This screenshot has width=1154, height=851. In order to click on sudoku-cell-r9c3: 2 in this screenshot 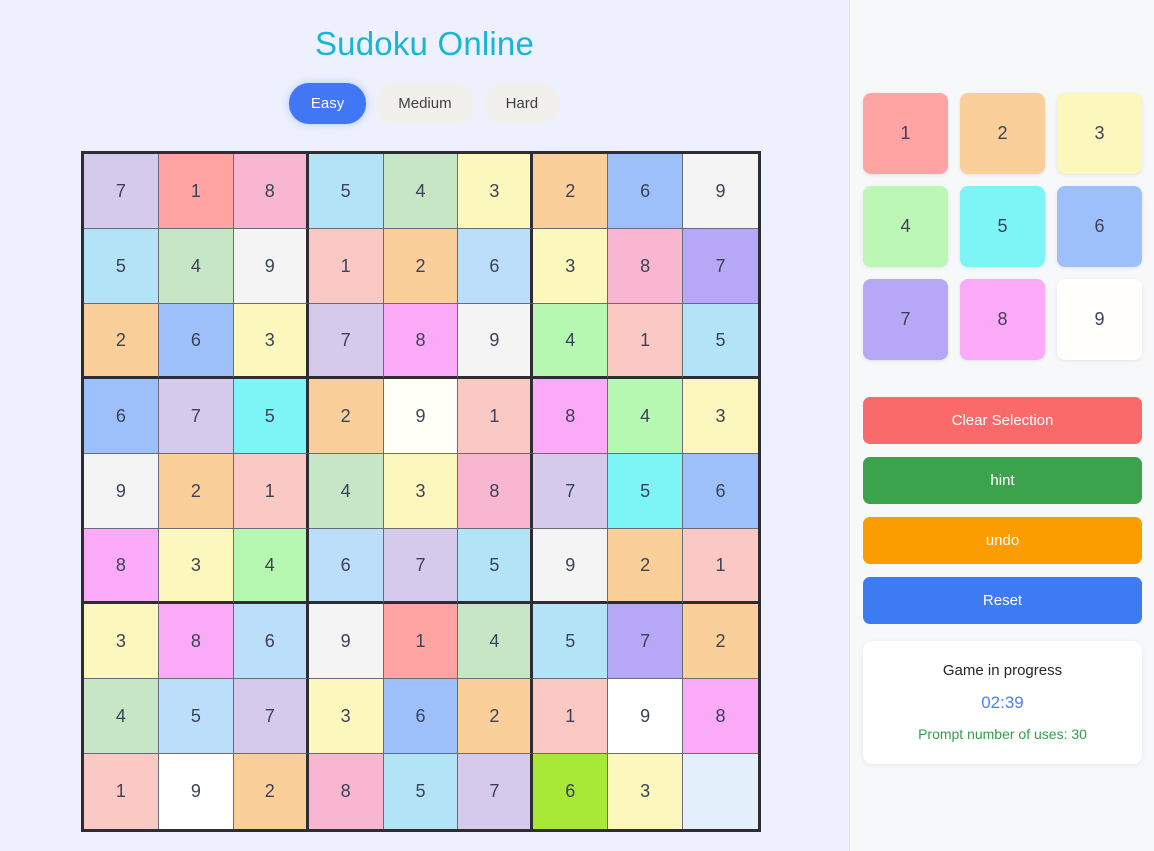, I will do `click(271, 791)`.